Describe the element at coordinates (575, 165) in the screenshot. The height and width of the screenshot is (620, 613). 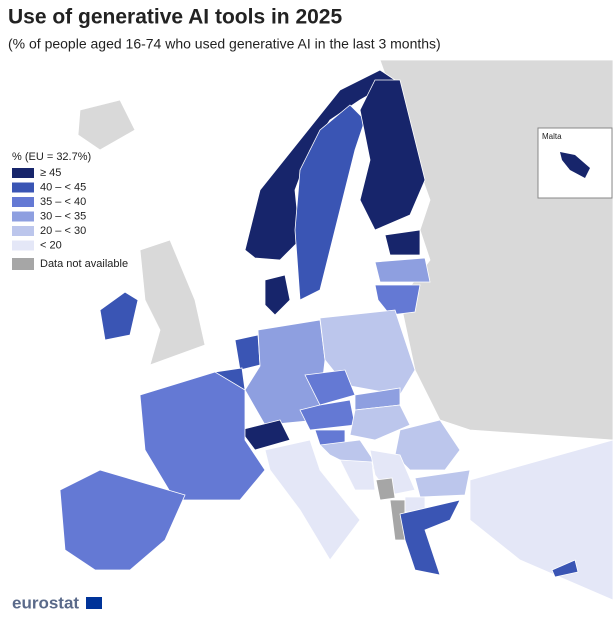
I see `malta` at that location.